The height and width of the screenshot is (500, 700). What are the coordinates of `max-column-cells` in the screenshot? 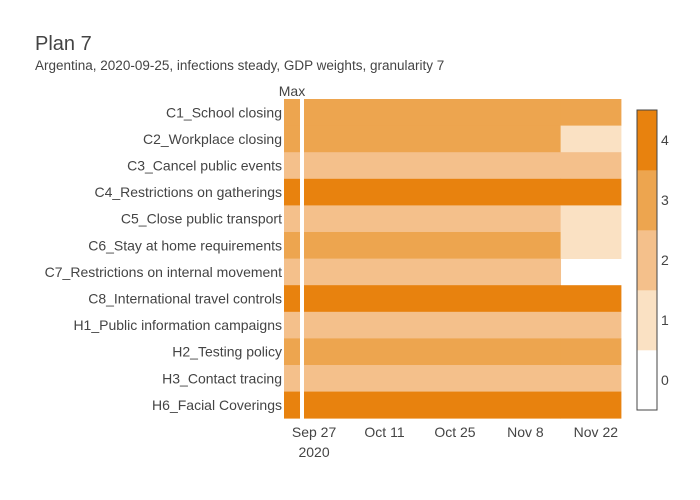 It's located at (292, 259).